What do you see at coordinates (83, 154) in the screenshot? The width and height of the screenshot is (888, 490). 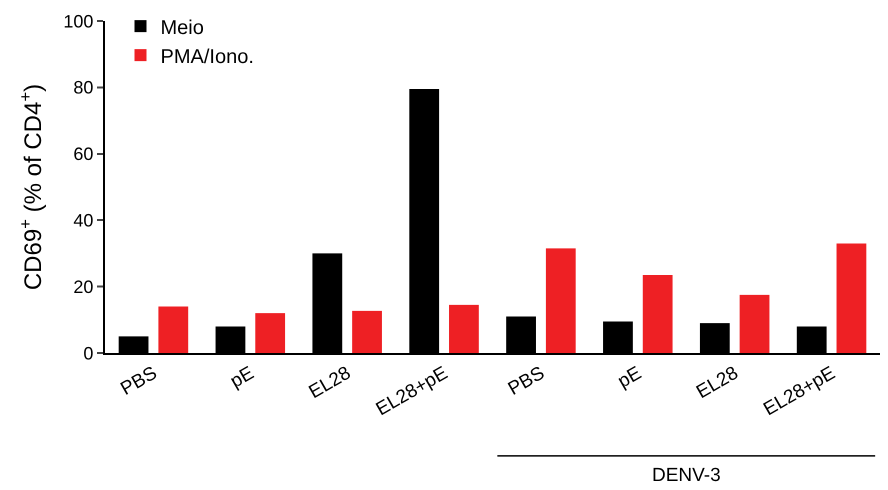 I see `y-tick-label: 60` at bounding box center [83, 154].